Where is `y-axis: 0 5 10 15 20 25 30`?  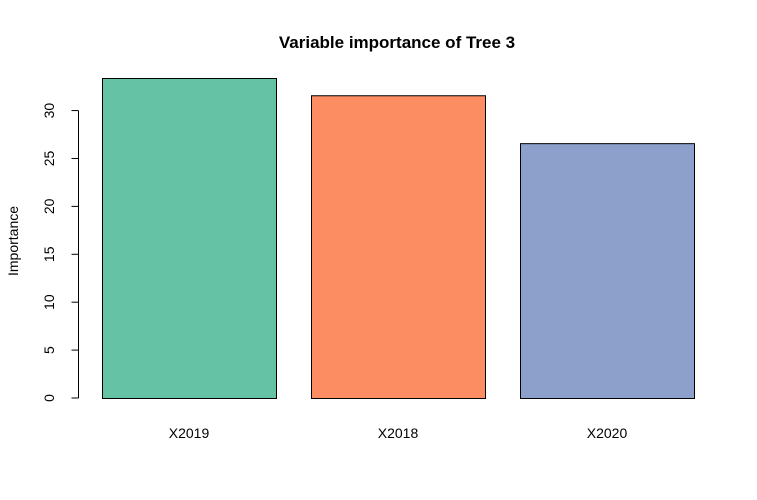
y-axis: 0 5 10 15 20 25 30 is located at coordinates (60, 252).